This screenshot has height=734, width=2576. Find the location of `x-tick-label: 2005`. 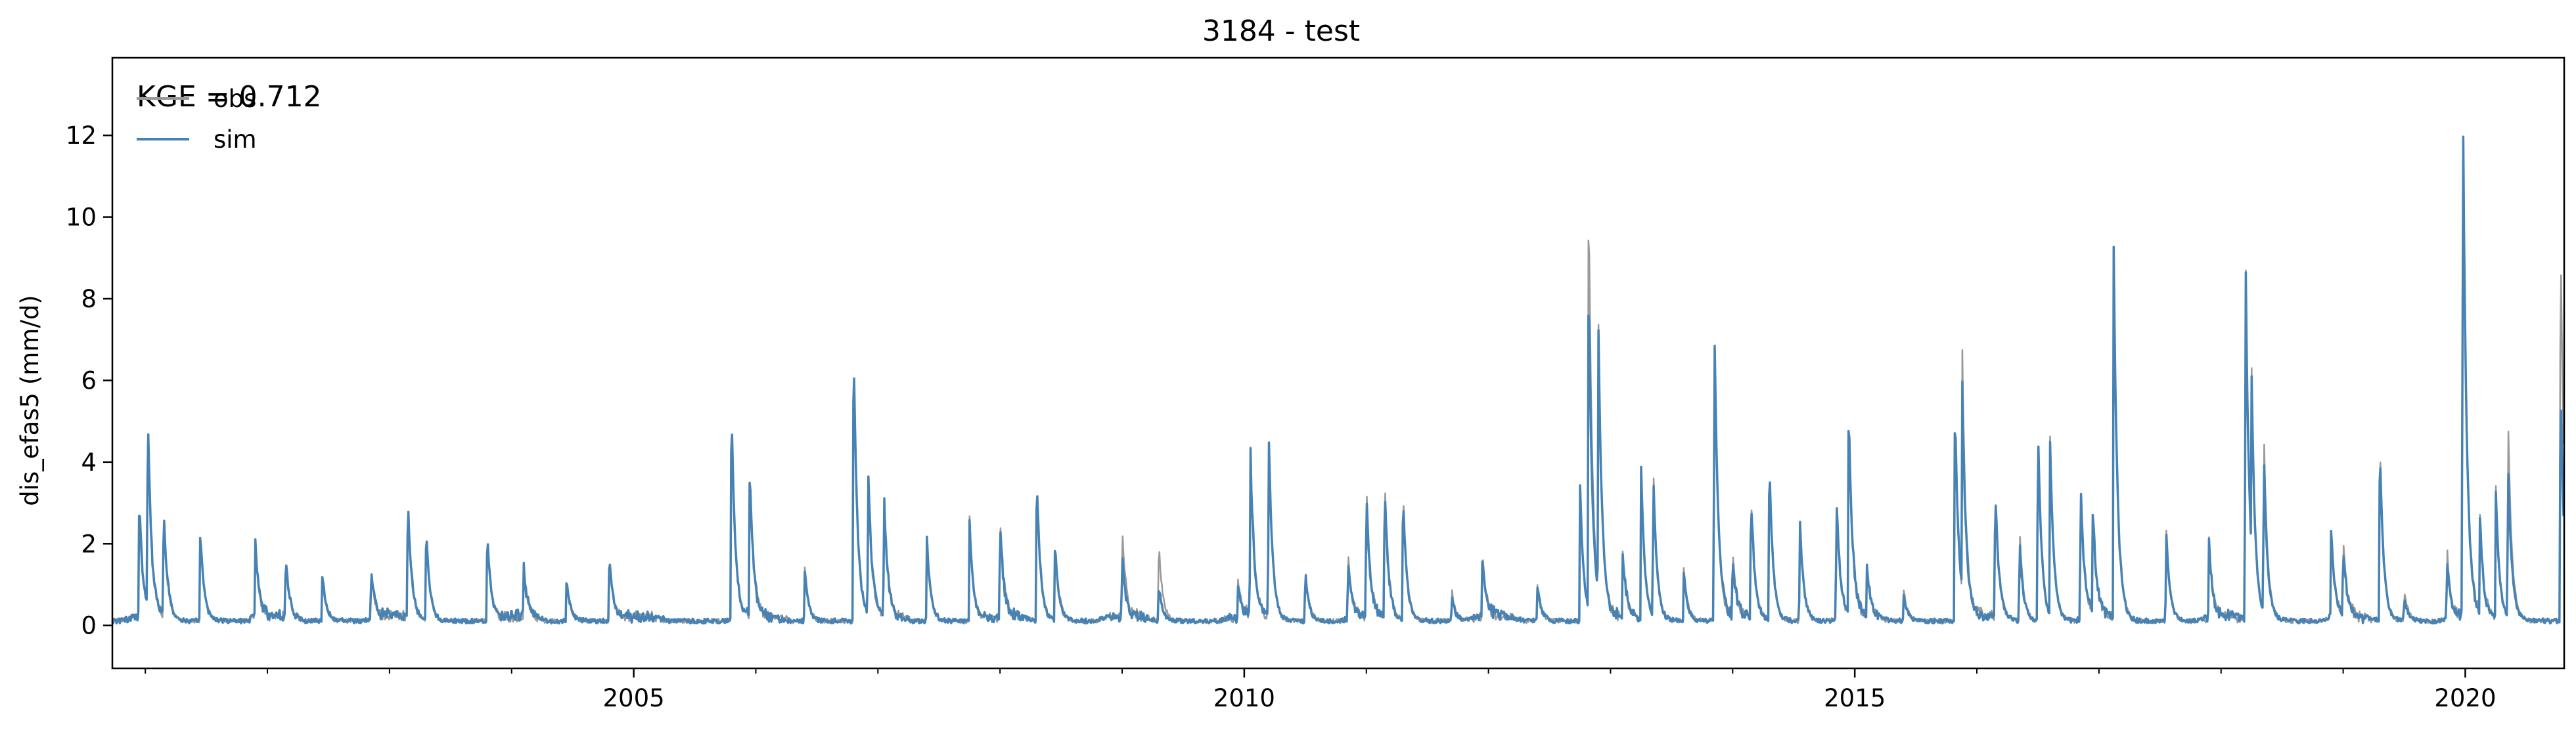

x-tick-label: 2005 is located at coordinates (634, 698).